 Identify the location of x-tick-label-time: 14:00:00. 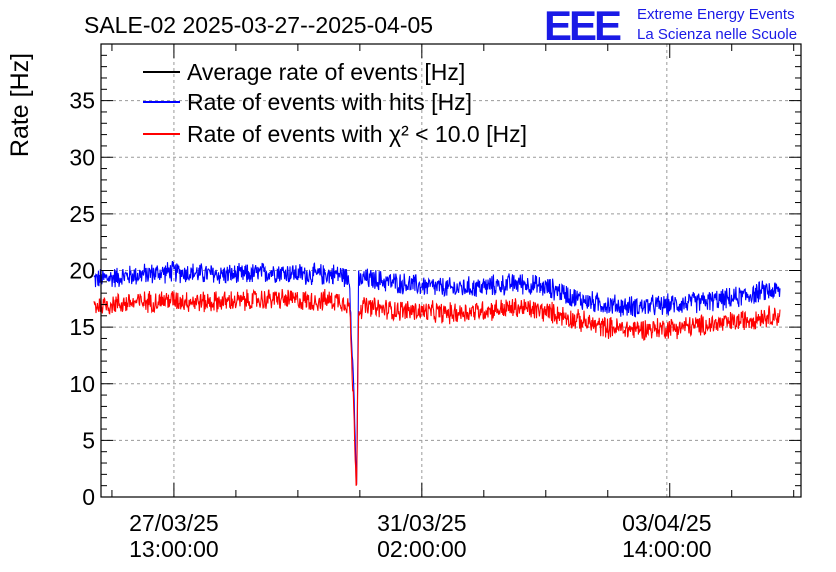
(667, 549).